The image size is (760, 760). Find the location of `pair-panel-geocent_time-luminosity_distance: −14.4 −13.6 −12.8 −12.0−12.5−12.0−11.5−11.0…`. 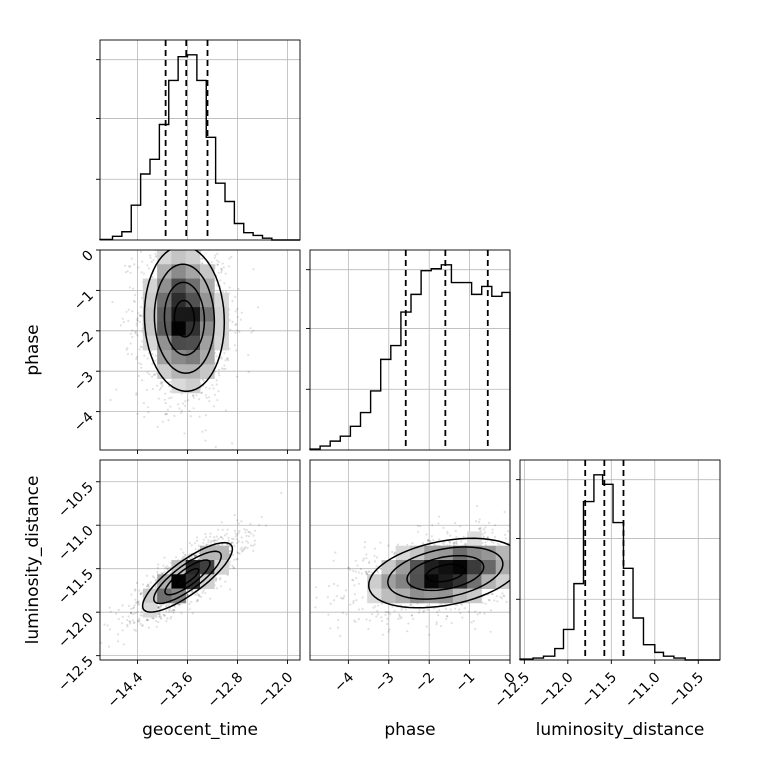

pair-panel-geocent_time-luminosity_distance: −14.4 −13.6 −12.8 −12.0−12.5−12.0−11.5−11.0… is located at coordinates (178, 585).